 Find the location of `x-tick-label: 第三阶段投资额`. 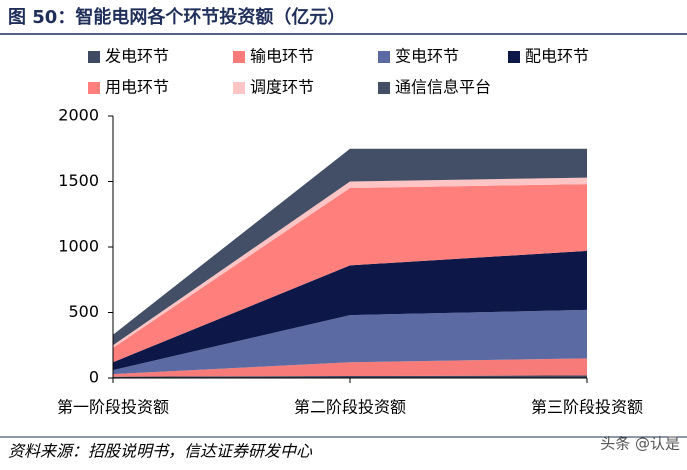

x-tick-label: 第三阶段投资额 is located at coordinates (587, 407).